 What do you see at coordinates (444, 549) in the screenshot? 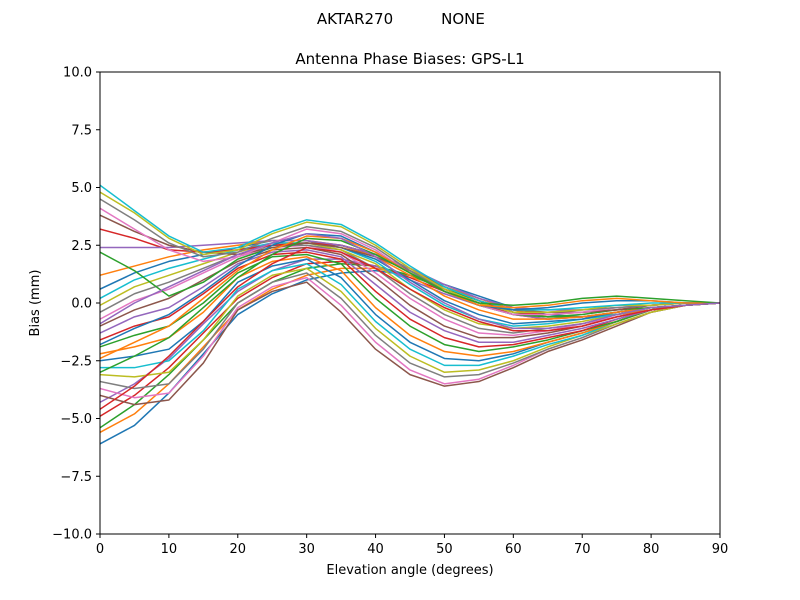
I see `x-tick-label: 50` at bounding box center [444, 549].